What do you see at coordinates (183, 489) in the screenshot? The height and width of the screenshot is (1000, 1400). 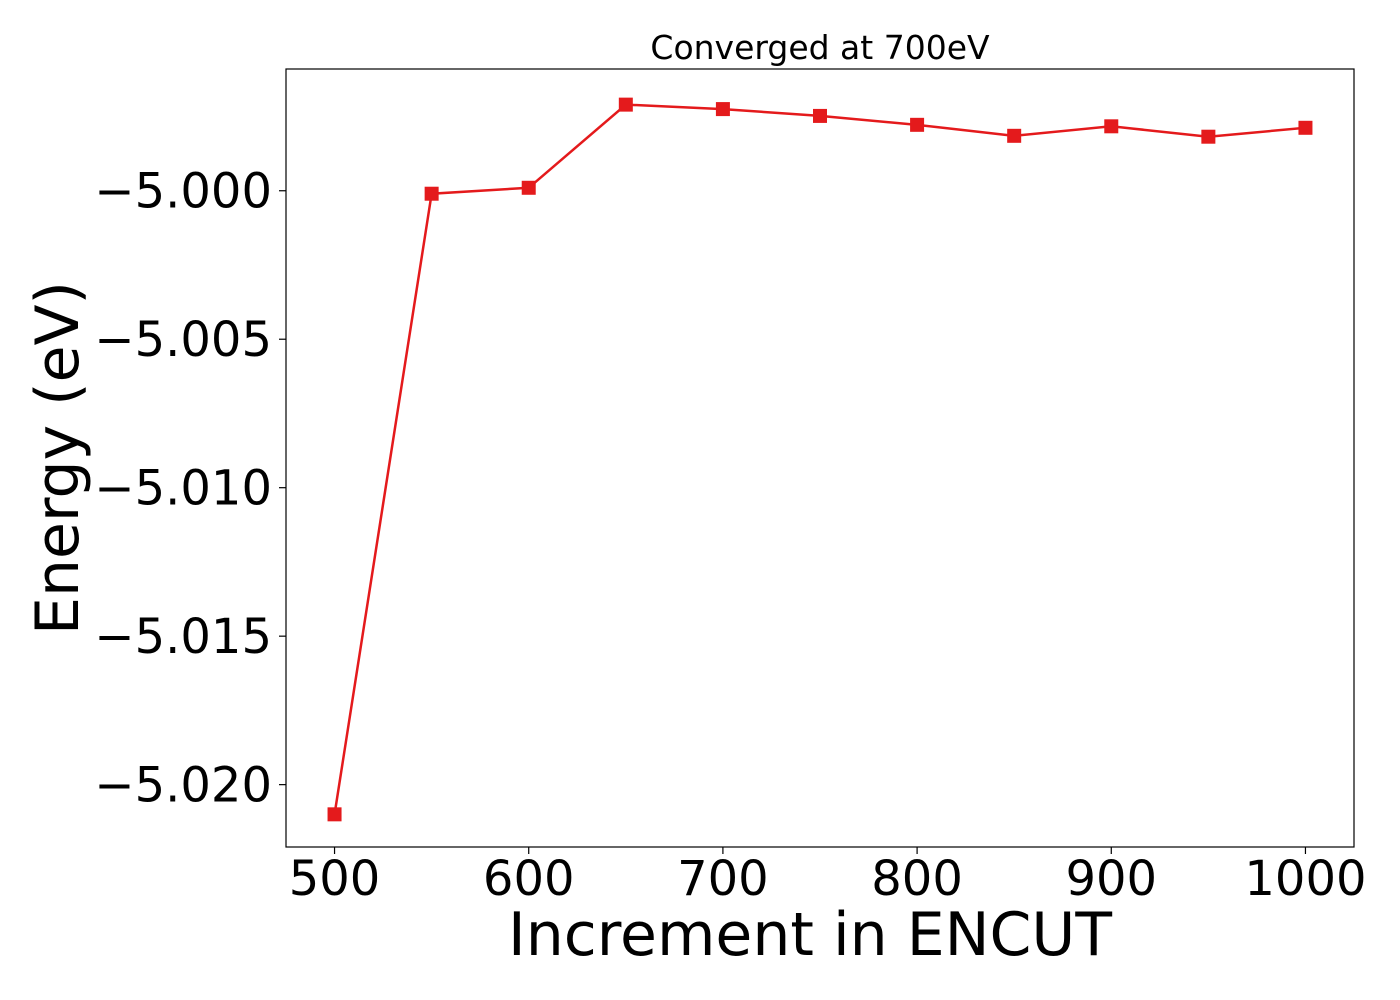 I see `y-tick-label: −5.010` at bounding box center [183, 489].